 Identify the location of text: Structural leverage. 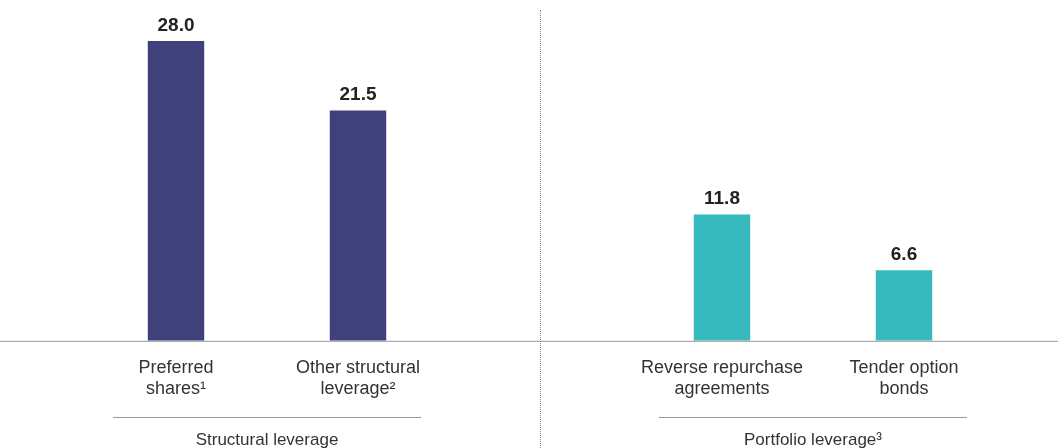
(267, 439).